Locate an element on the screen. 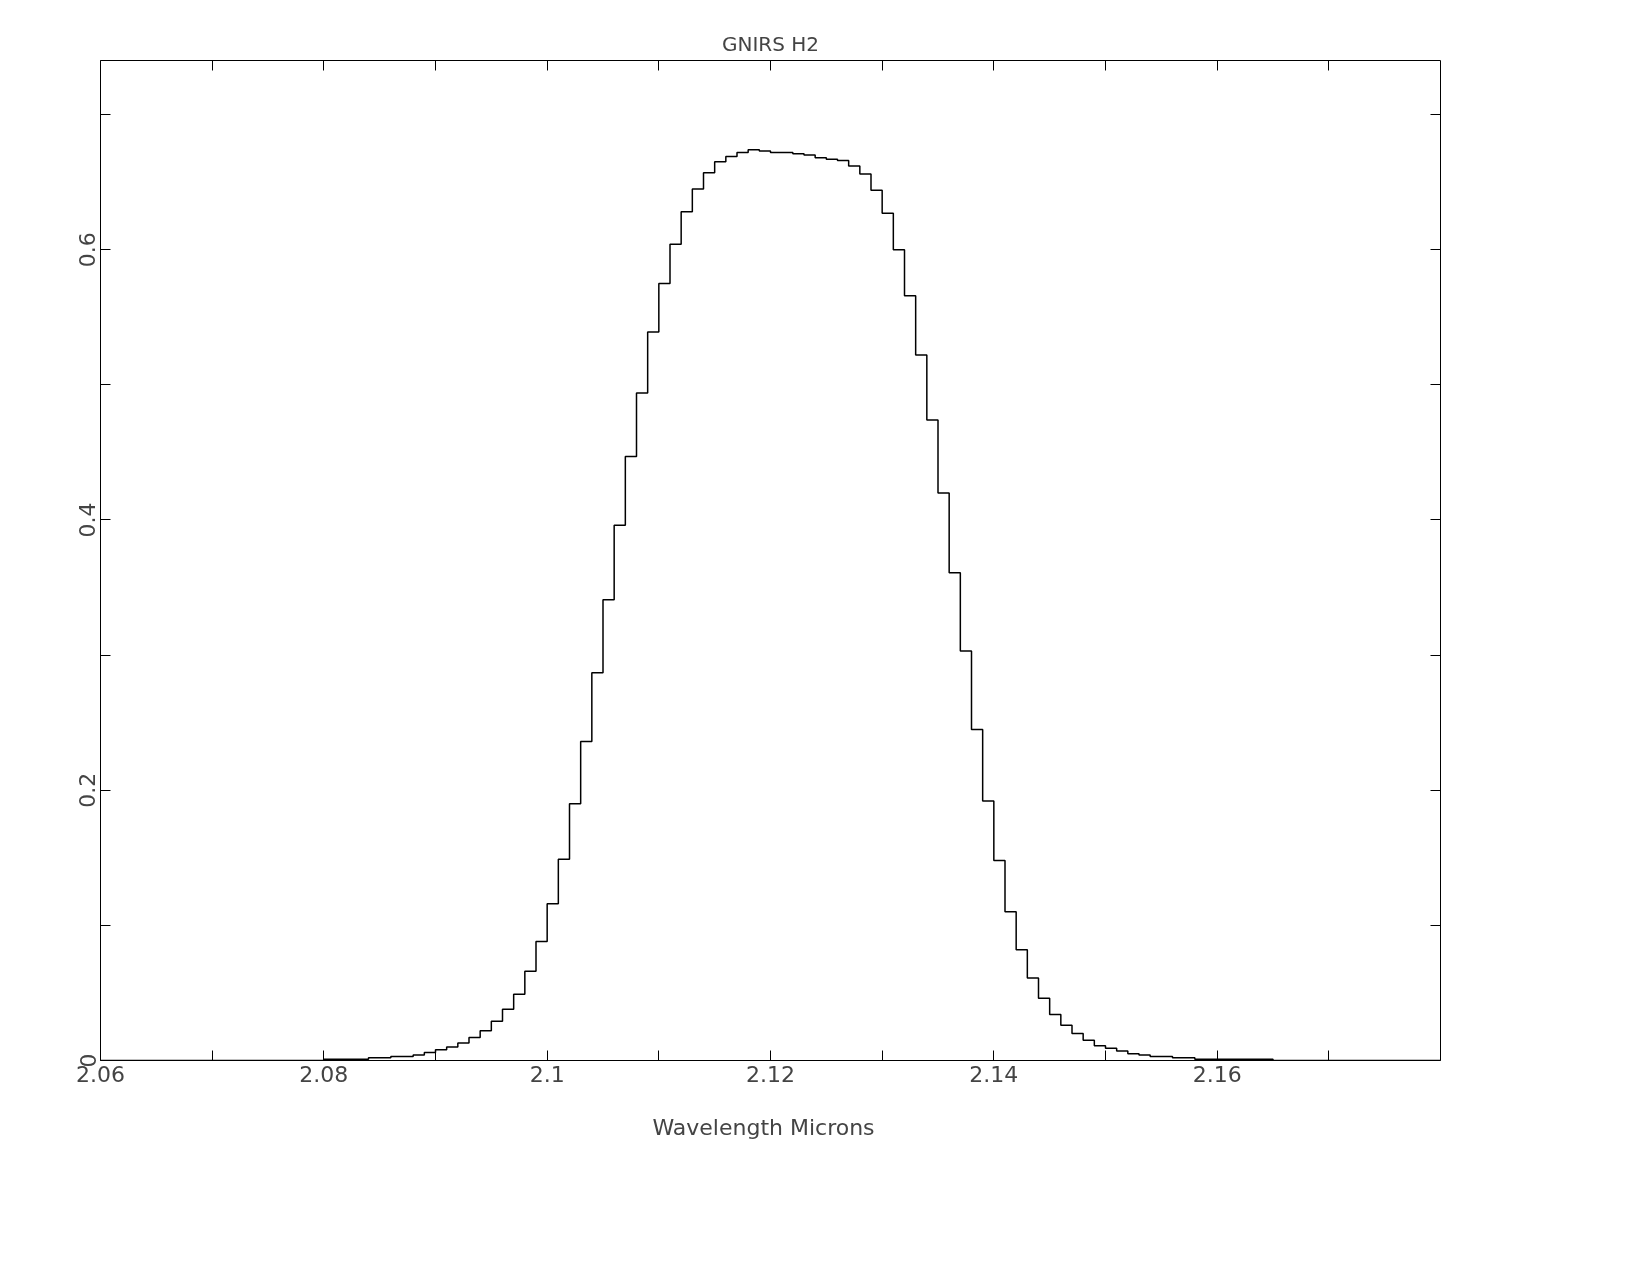  x-tick-label: 2.14 is located at coordinates (994, 1074).